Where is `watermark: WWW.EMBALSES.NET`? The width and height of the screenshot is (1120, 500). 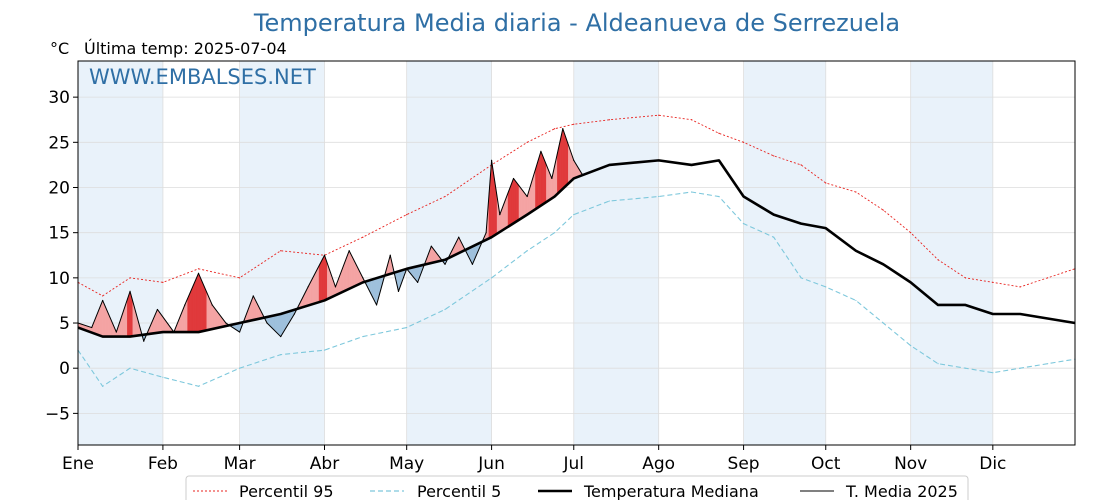 watermark: WWW.EMBALSES.NET is located at coordinates (202, 77).